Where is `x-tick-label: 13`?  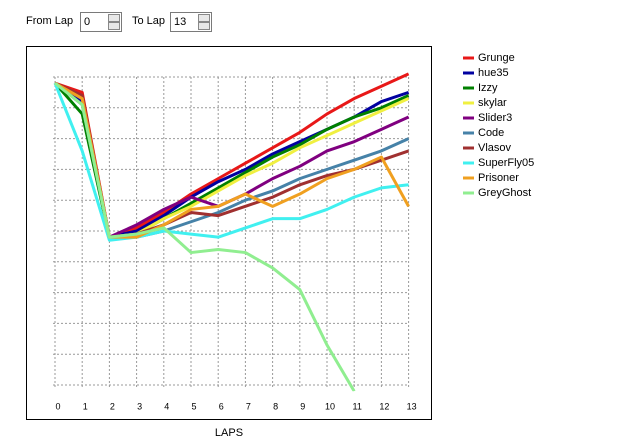
x-tick-label: 13 is located at coordinates (412, 406).